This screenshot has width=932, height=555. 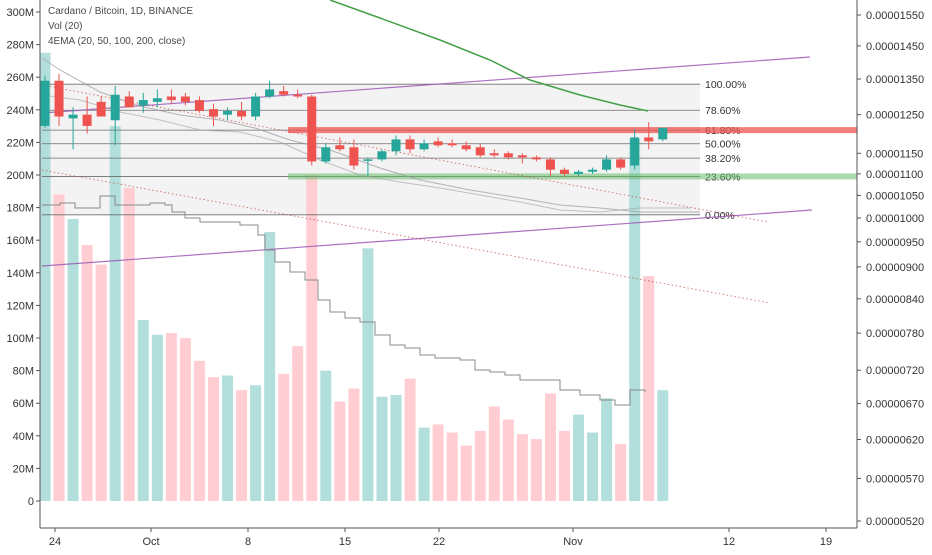 What do you see at coordinates (729, 542) in the screenshot?
I see `x-tick-label: 12` at bounding box center [729, 542].